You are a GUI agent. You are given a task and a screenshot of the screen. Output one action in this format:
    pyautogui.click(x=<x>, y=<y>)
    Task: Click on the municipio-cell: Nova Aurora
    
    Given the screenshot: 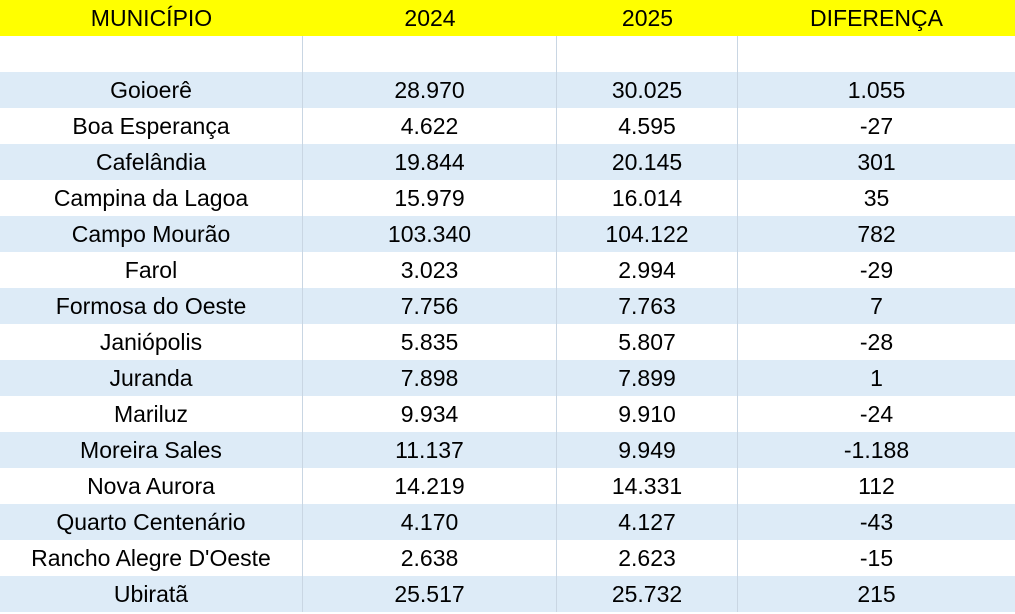 What is the action you would take?
    pyautogui.click(x=151, y=486)
    